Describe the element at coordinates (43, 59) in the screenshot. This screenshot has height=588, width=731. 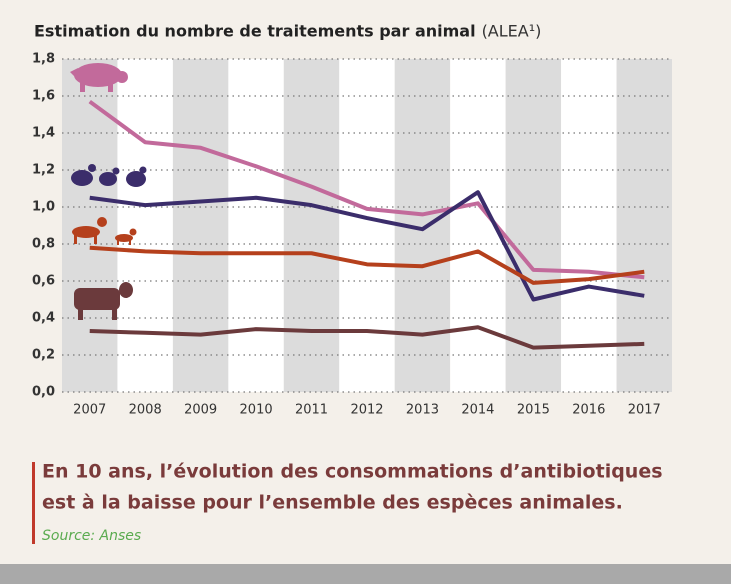
I see `y-tick-label: 1,8` at that location.